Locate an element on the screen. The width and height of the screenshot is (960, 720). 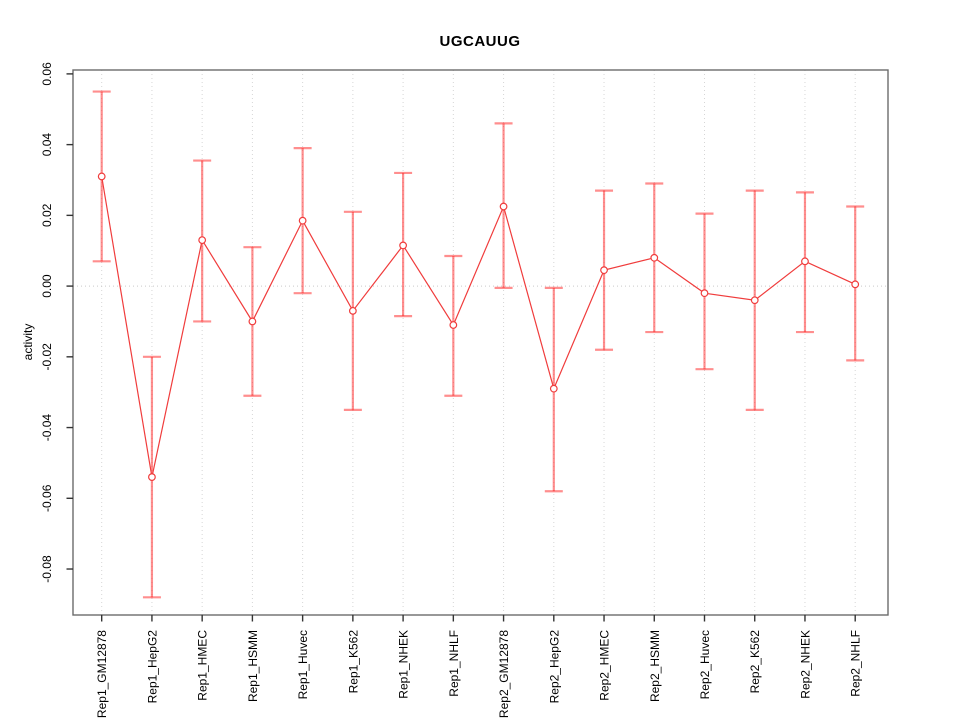
chart-title: UGCAUUG is located at coordinates (480, 41).